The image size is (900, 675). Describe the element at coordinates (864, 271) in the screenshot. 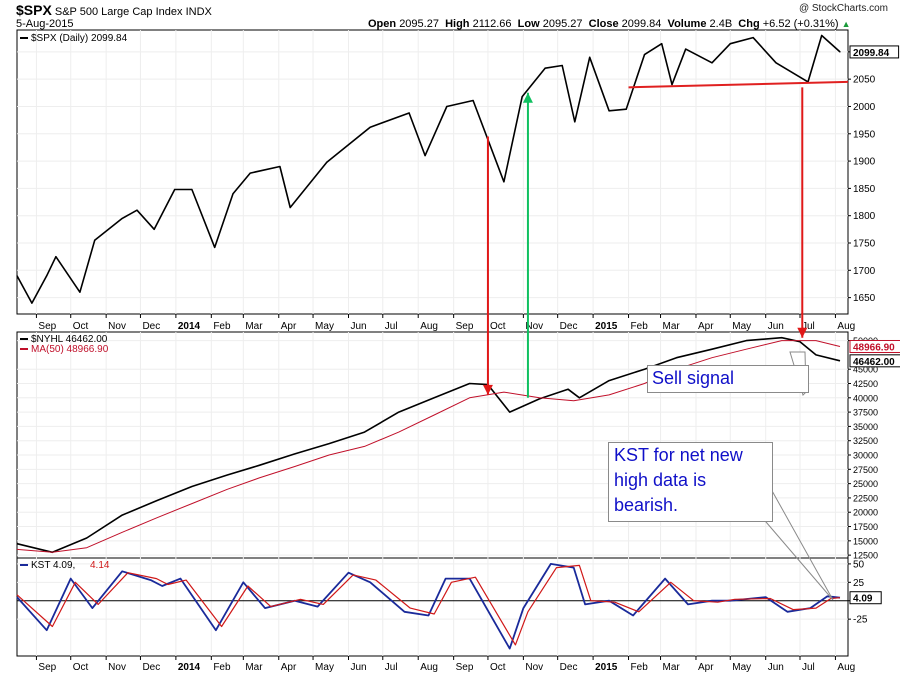

I see `y-tick-label: 1700` at that location.